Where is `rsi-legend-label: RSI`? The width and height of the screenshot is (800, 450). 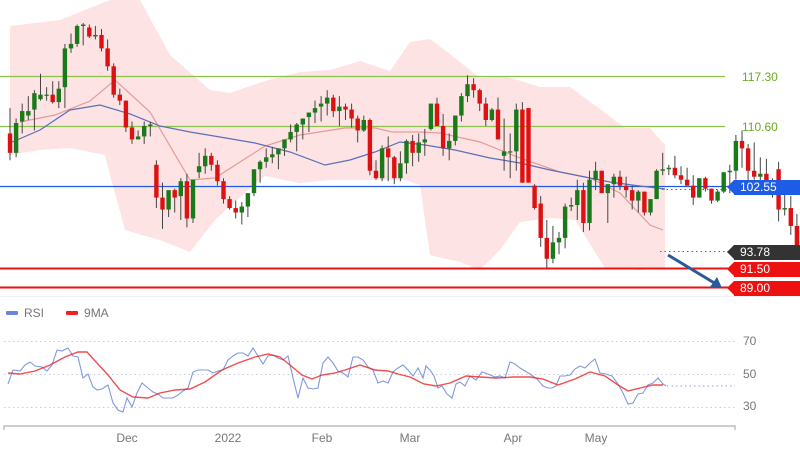 rsi-legend-label: RSI is located at coordinates (34, 313).